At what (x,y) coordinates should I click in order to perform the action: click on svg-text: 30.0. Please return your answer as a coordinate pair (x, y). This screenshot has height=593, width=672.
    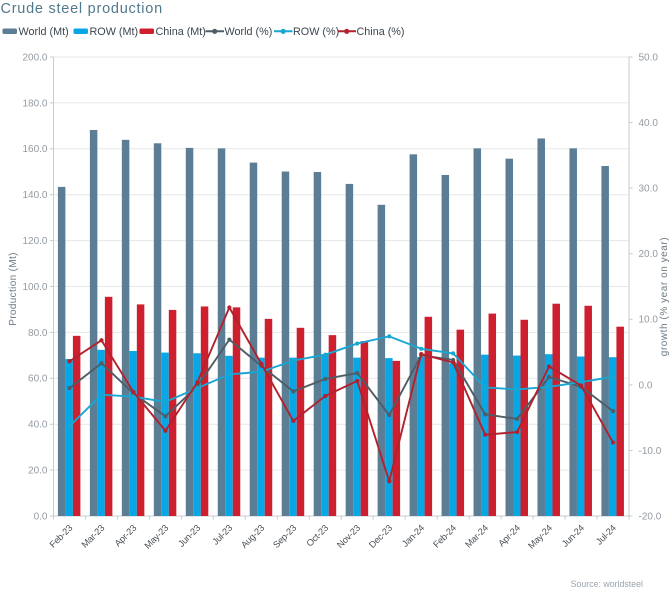
    Looking at the image, I should click on (649, 189).